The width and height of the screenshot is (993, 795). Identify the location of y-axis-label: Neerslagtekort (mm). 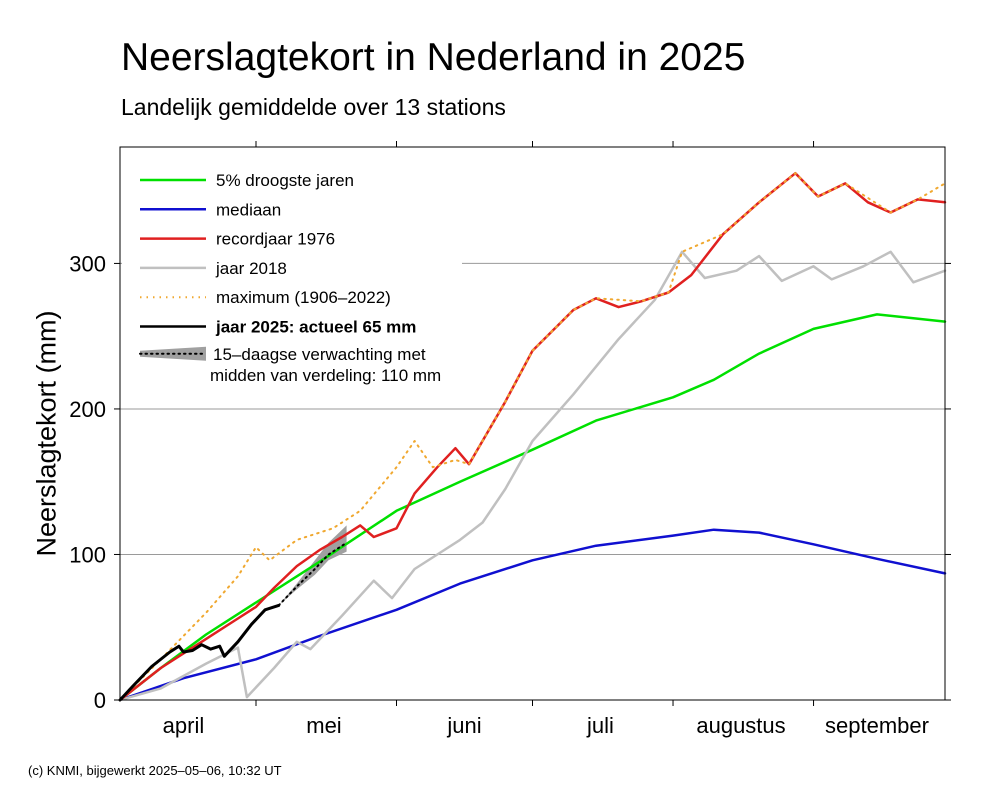
(46, 433).